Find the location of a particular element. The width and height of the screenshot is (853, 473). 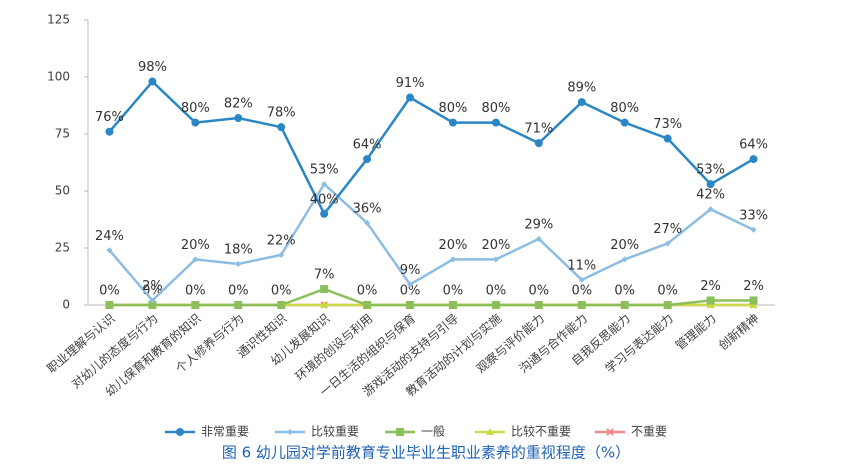

legend-label: 比较重要 is located at coordinates (335, 431).